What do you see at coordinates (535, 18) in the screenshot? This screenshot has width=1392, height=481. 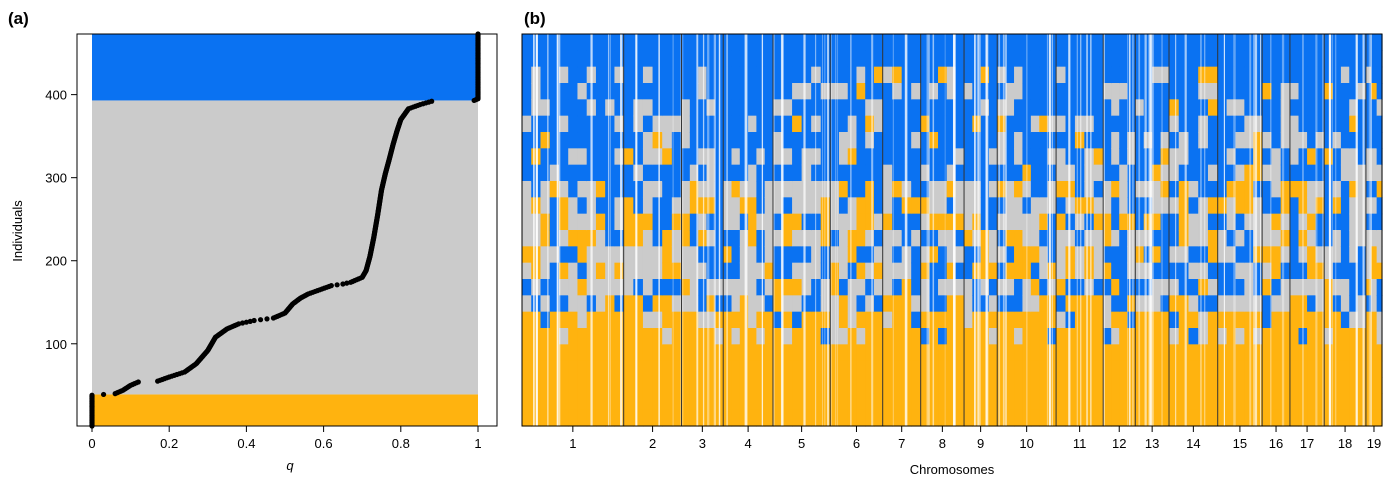 I see `panel-b-label: (b)` at bounding box center [535, 18].